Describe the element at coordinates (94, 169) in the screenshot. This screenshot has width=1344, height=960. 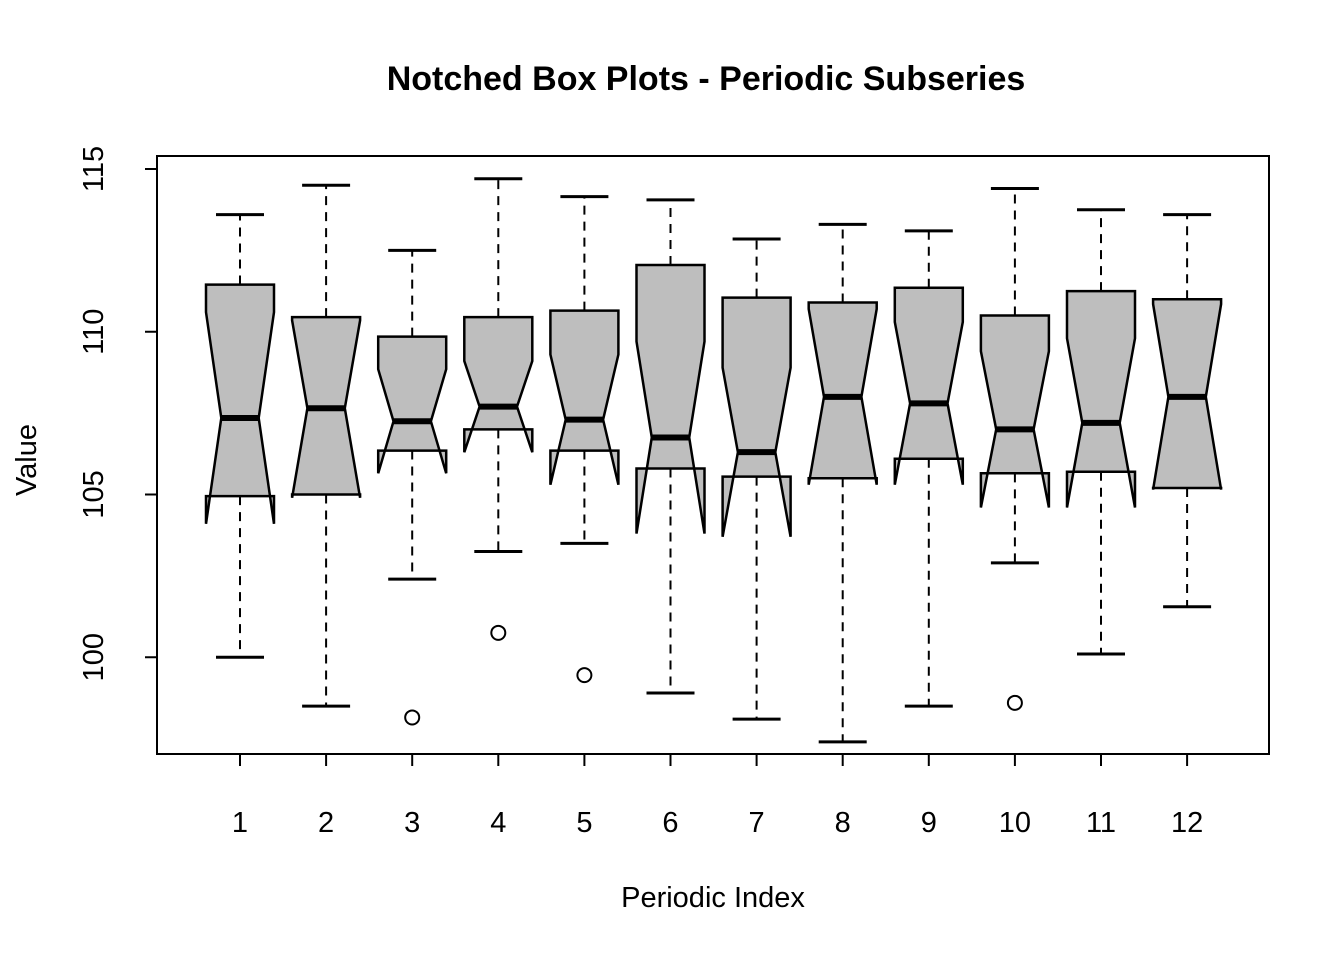
I see `y-tick-label: 115` at that location.